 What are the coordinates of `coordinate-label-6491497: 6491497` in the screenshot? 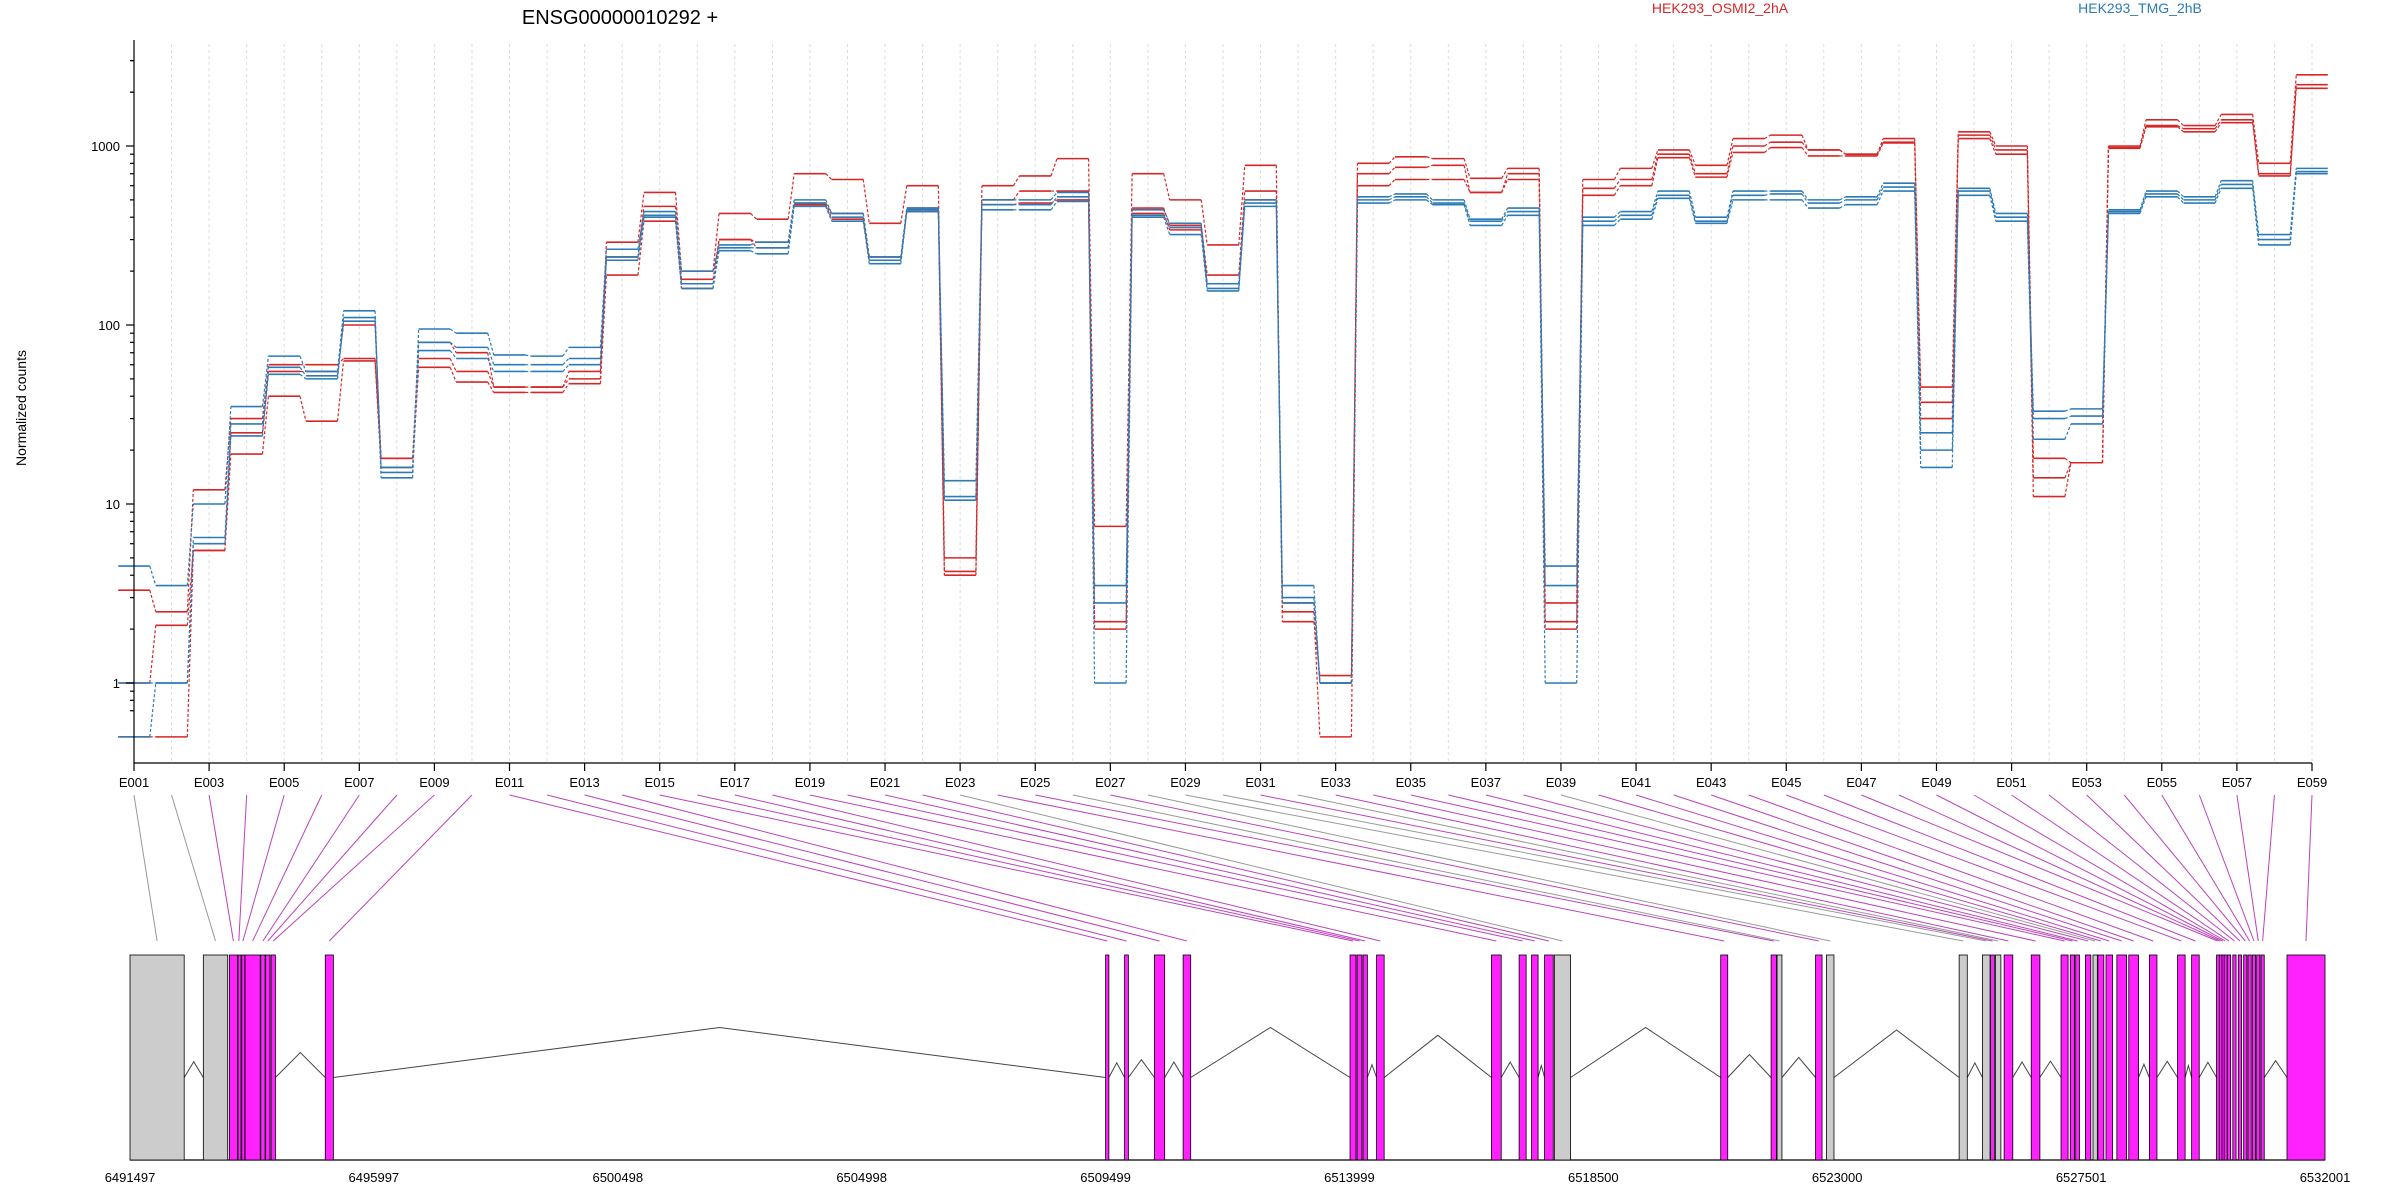 It's located at (130, 1177).